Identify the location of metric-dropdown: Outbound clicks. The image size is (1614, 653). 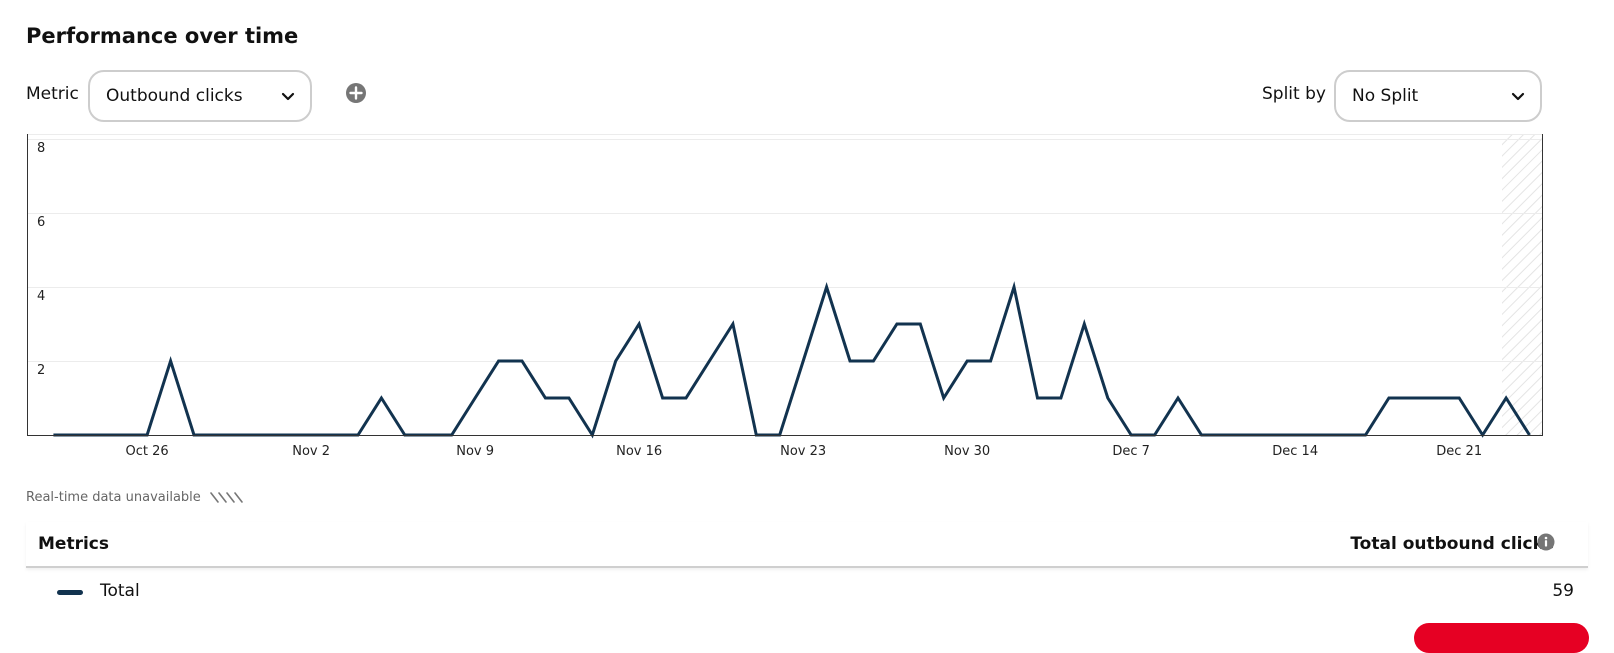
(200, 96).